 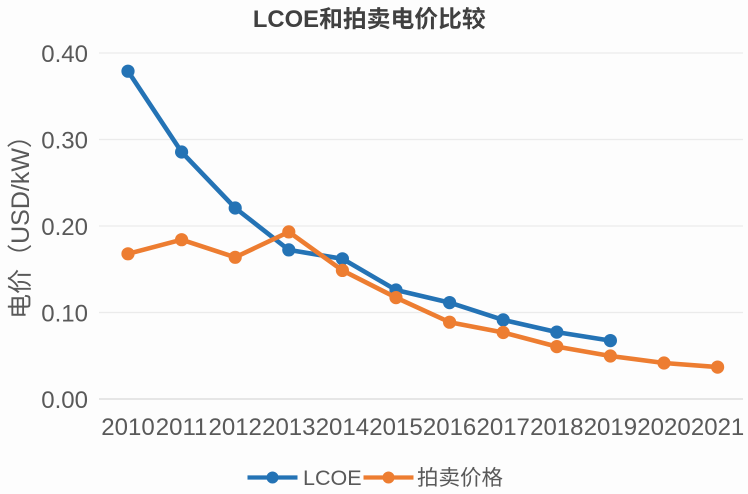 What do you see at coordinates (64, 313) in the screenshot?
I see `svg-text: 0.10` at bounding box center [64, 313].